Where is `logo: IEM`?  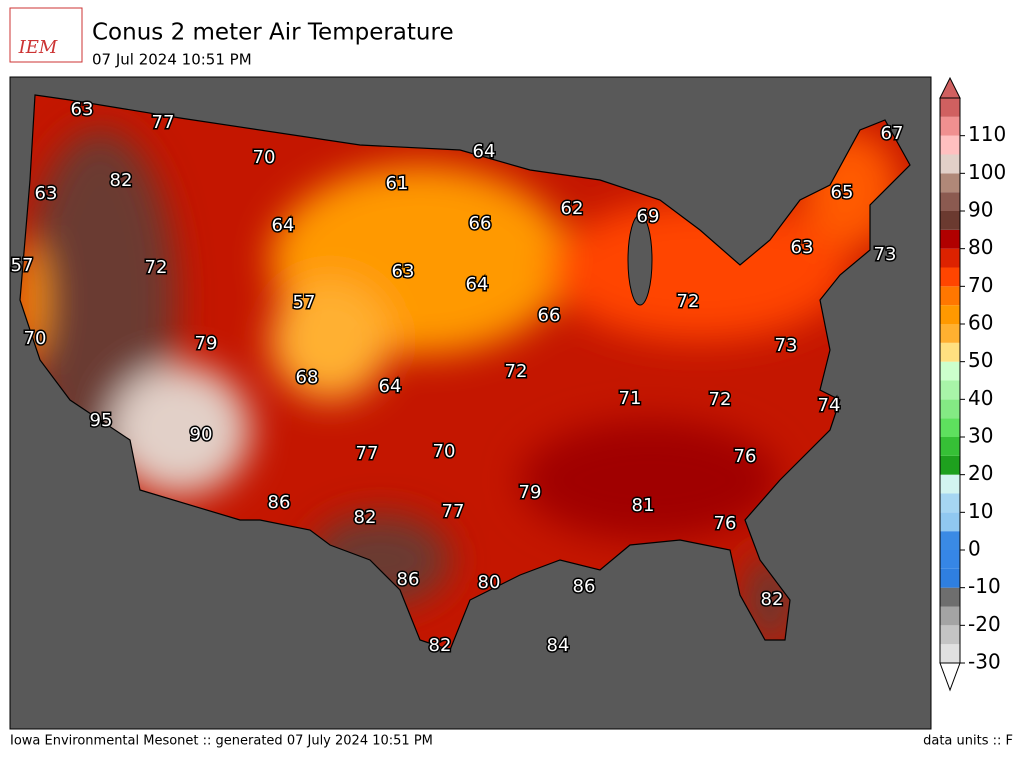
logo: IEM is located at coordinates (46, 35).